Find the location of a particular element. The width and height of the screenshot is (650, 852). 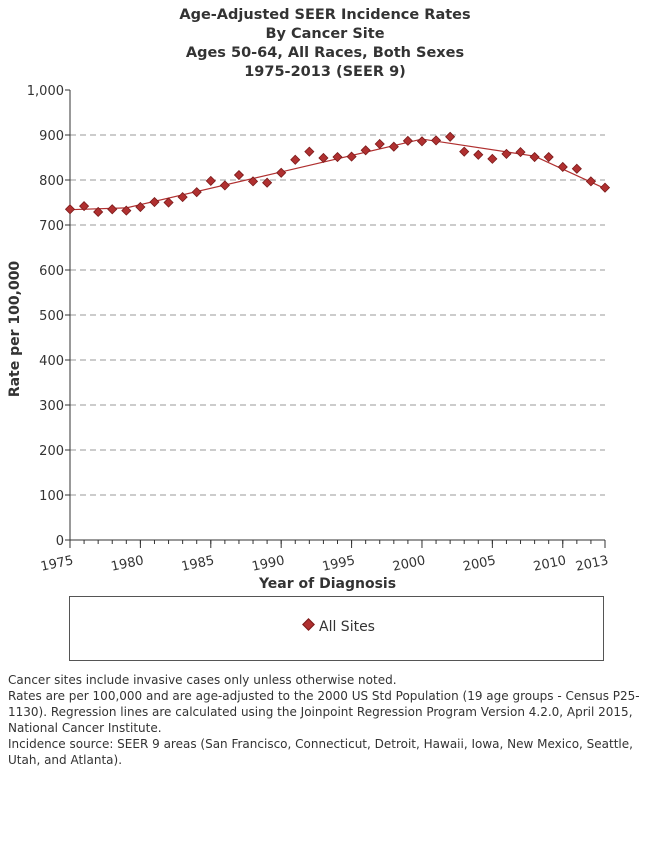

y-tick-label: 600 is located at coordinates (51, 271).